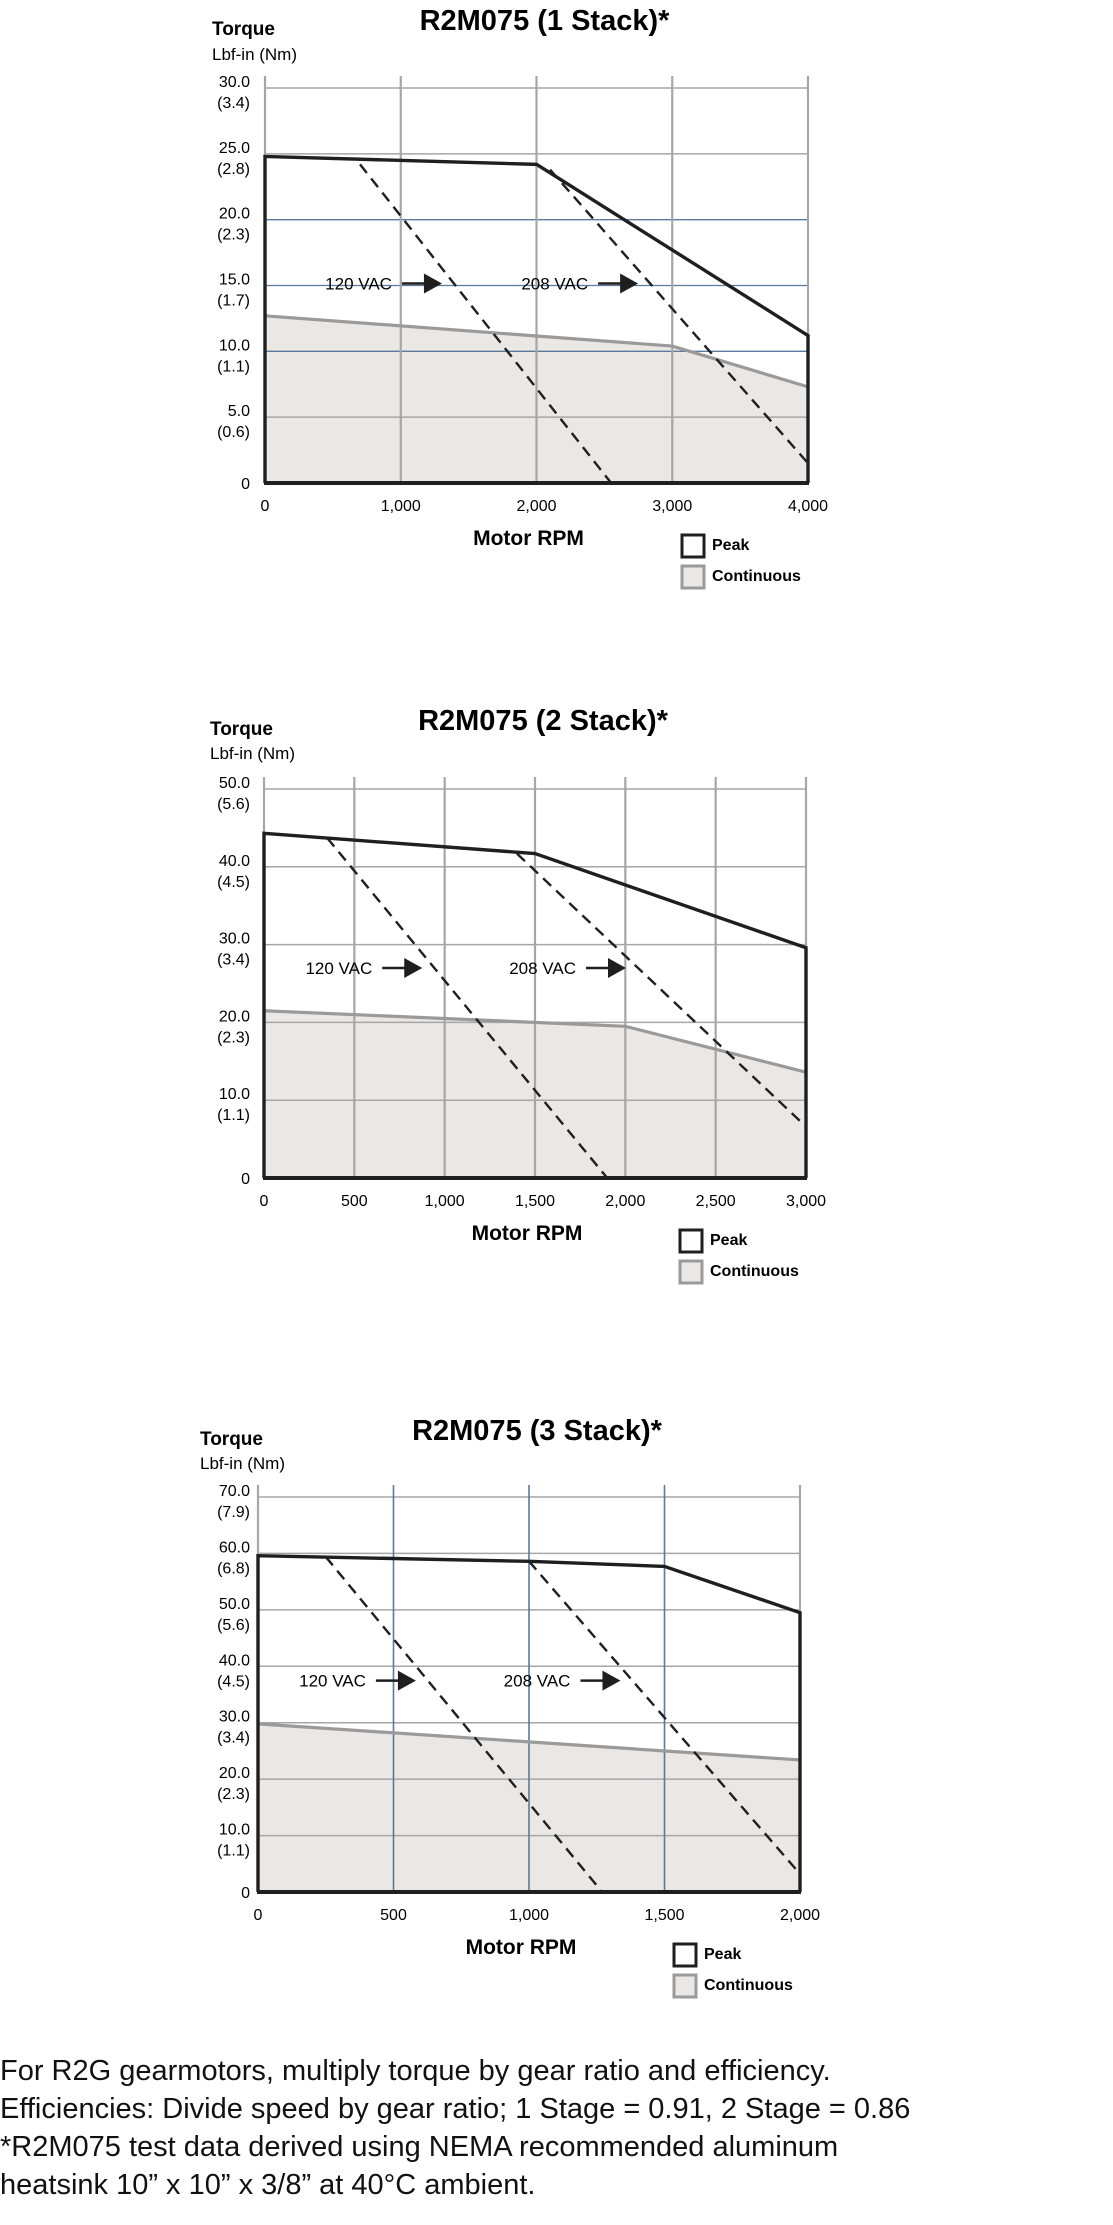 This screenshot has width=1113, height=2225. I want to click on y-tick-label: 25.0, so click(234, 148).